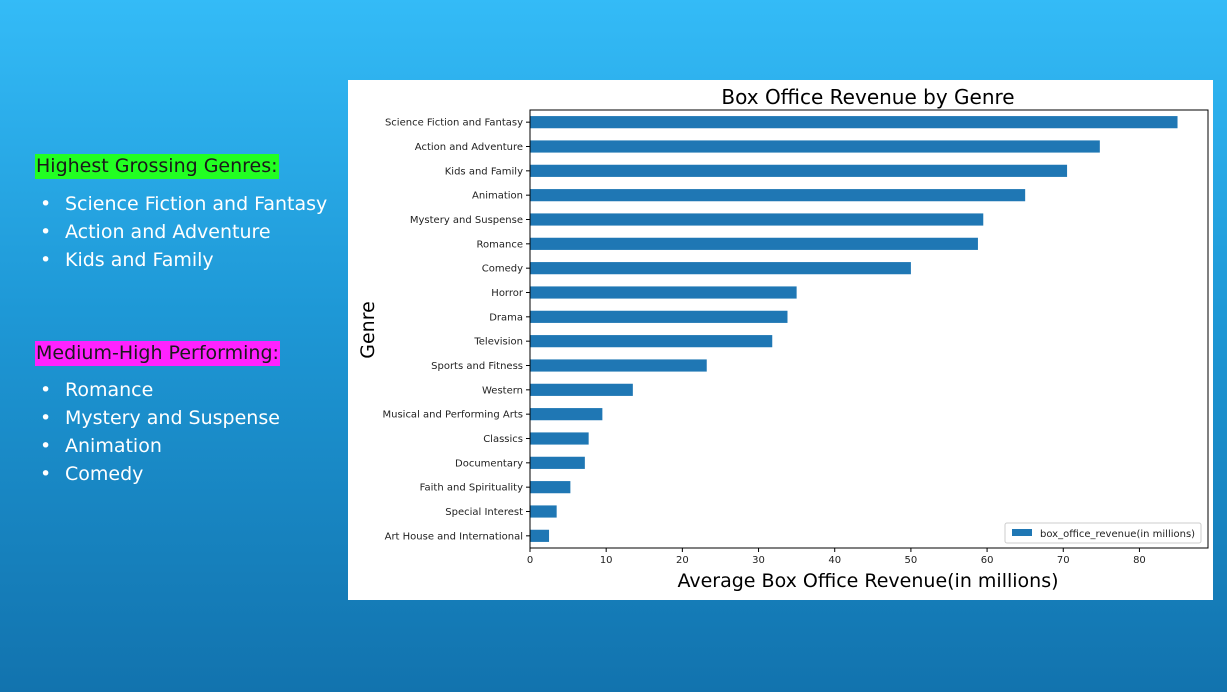 The image size is (1227, 692). Describe the element at coordinates (502, 390) in the screenshot. I see `y-tick-label: Western` at that location.